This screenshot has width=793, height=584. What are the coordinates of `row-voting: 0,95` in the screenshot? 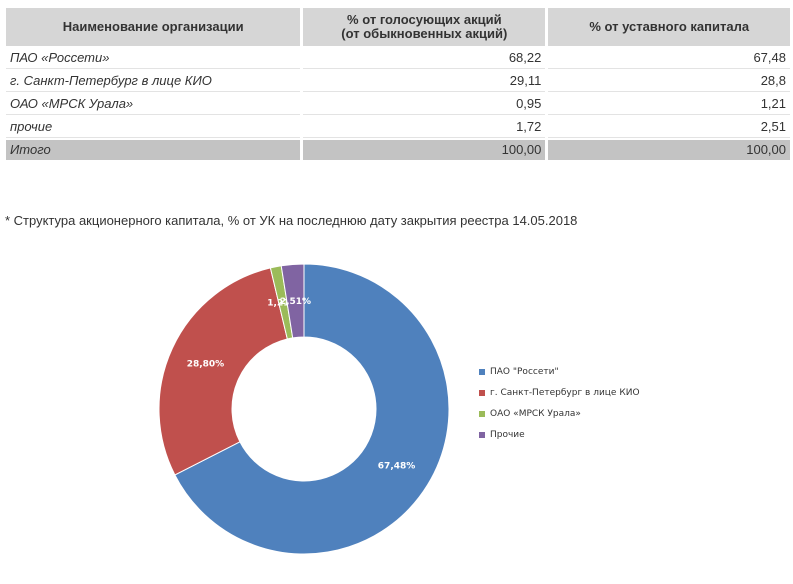 It's located at (424, 104).